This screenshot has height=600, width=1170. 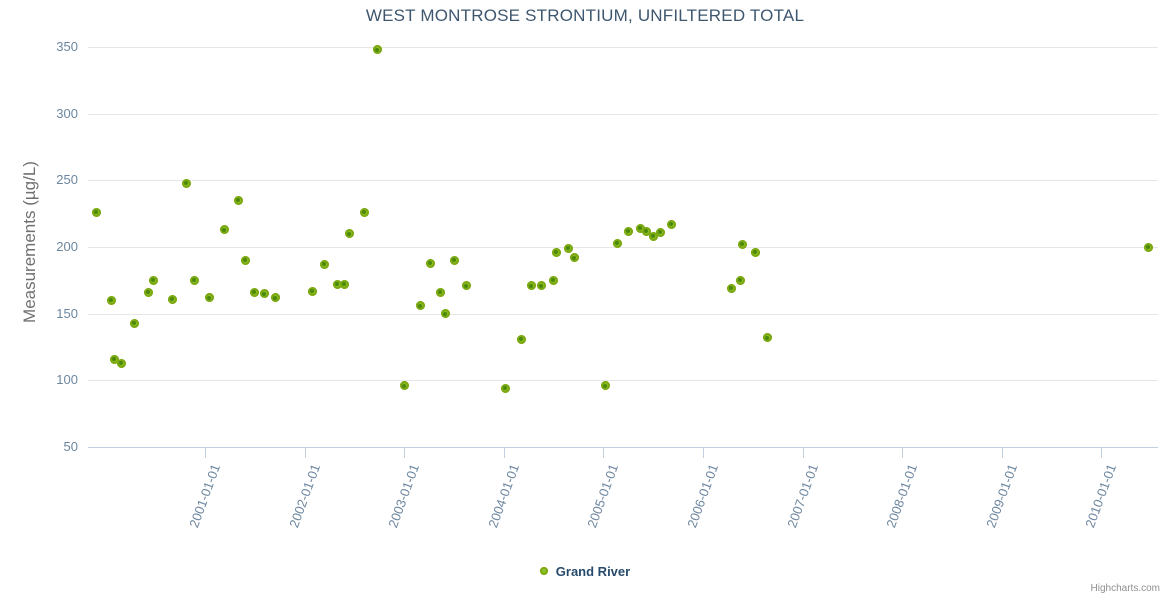 What do you see at coordinates (623, 447) in the screenshot?
I see `x-axis-line` at bounding box center [623, 447].